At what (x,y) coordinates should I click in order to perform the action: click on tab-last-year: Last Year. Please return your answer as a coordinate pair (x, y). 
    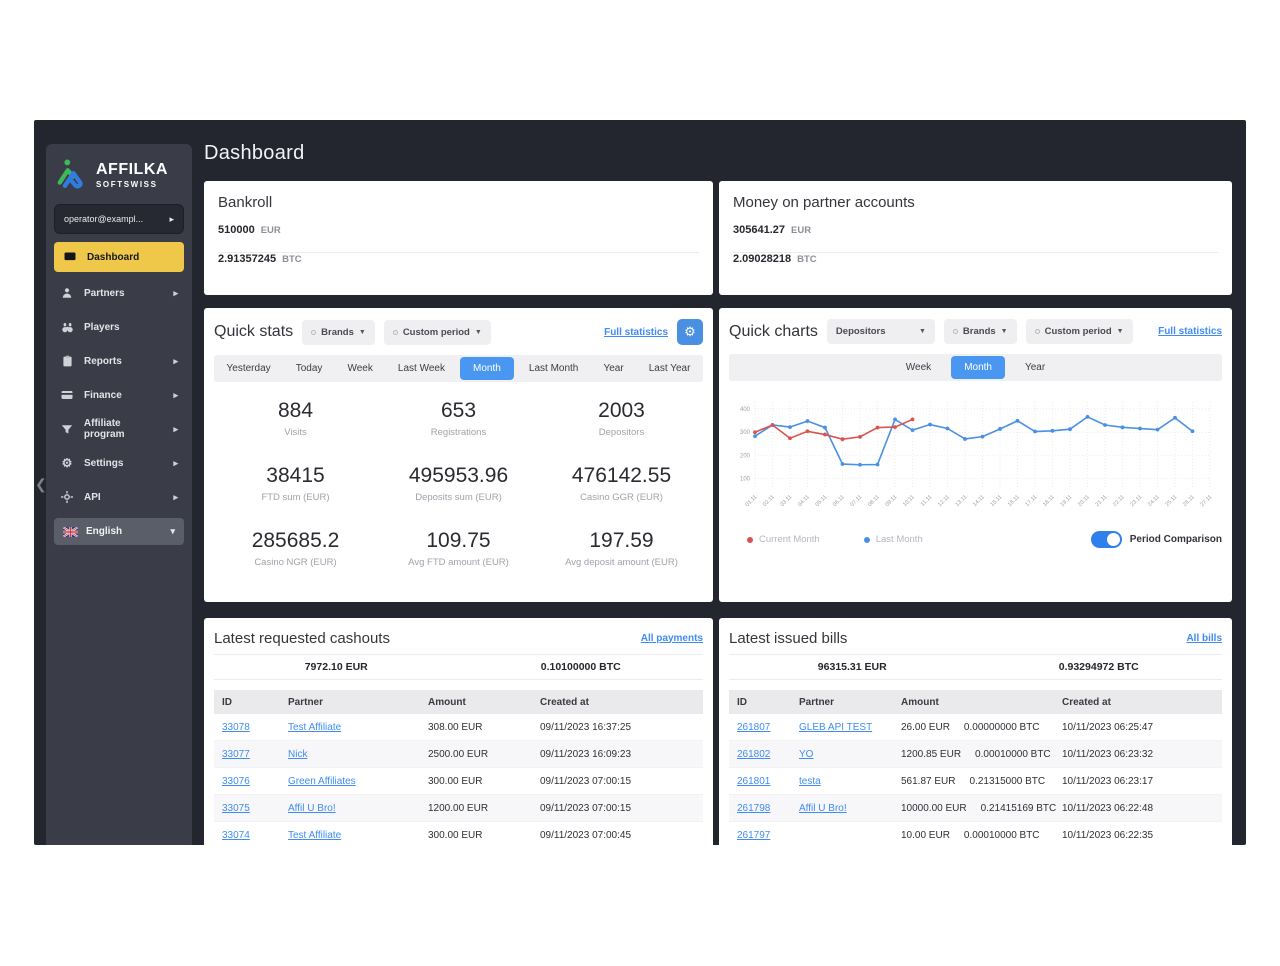
    Looking at the image, I should click on (669, 368).